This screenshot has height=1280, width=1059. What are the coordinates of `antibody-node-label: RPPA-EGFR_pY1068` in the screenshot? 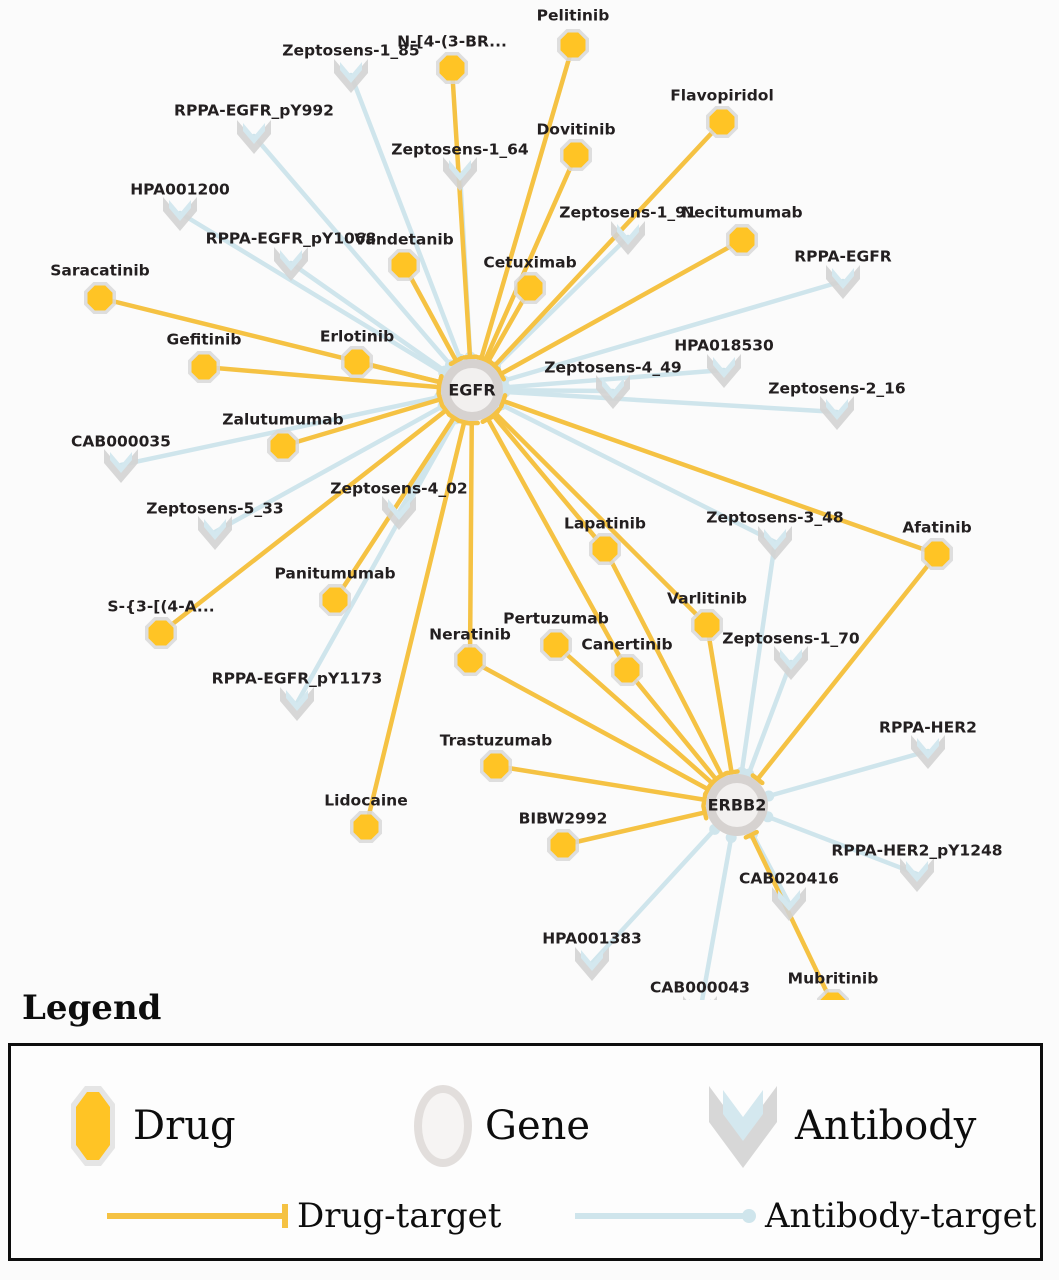 It's located at (291, 239).